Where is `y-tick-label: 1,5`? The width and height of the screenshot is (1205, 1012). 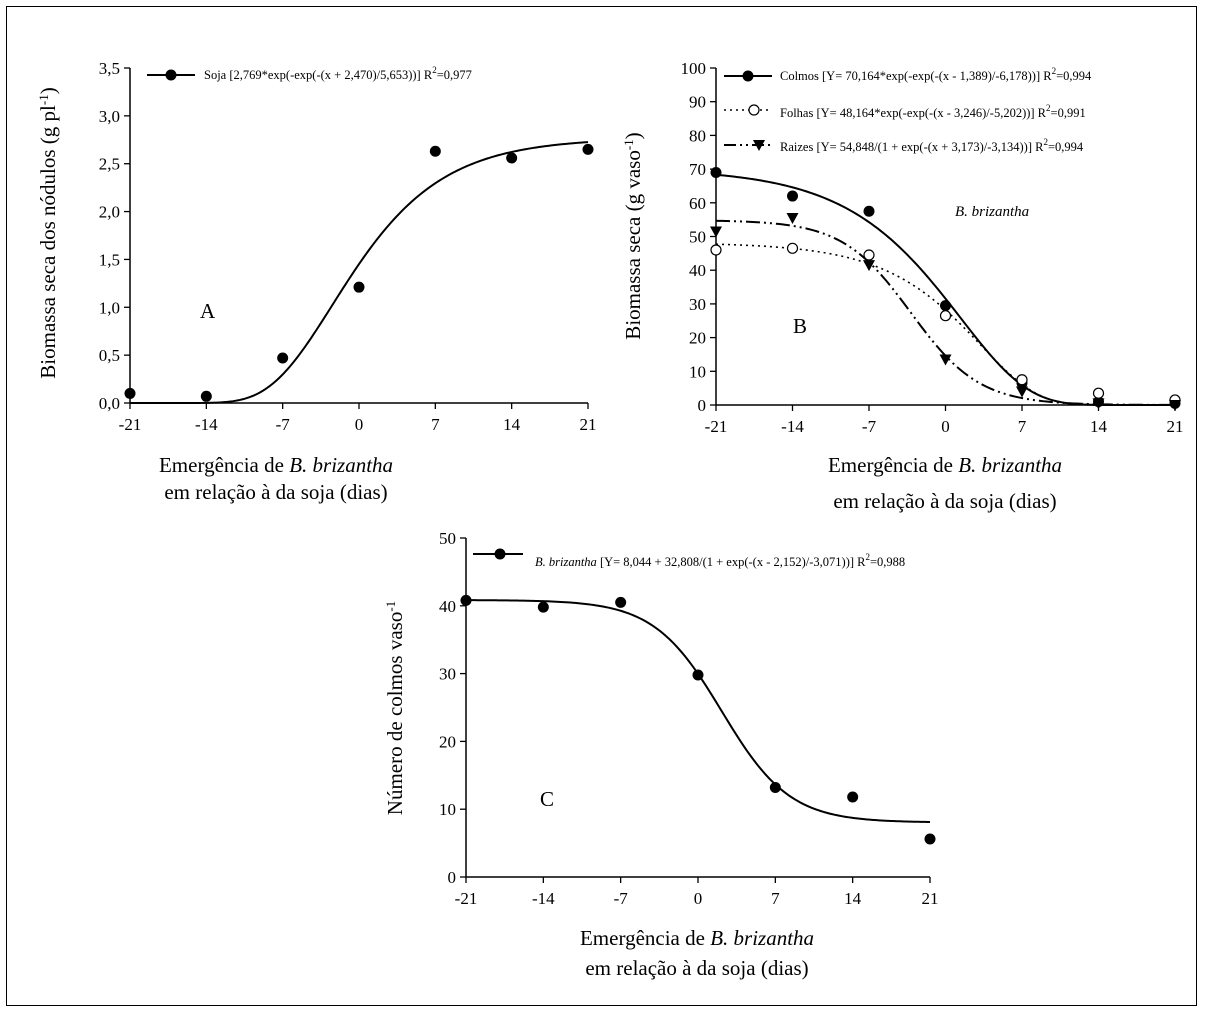
y-tick-label: 1,5 is located at coordinates (109, 259).